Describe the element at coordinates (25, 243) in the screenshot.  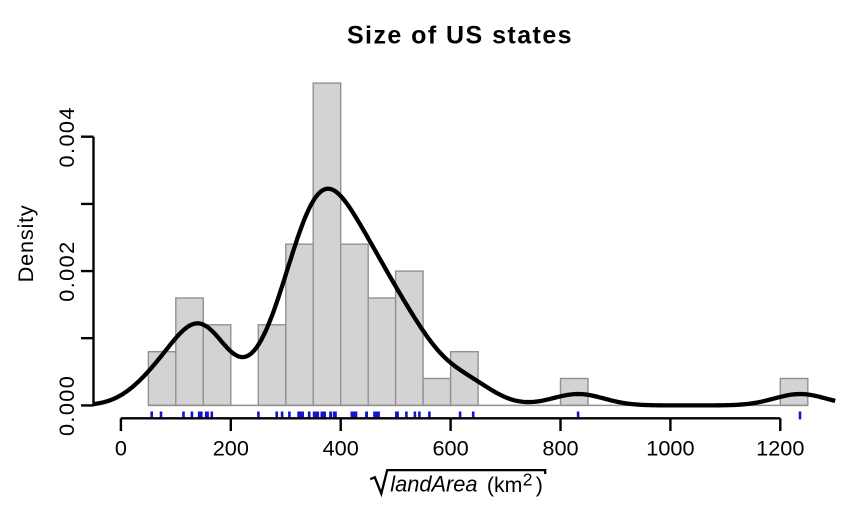
I see `svg-text: Density` at that location.